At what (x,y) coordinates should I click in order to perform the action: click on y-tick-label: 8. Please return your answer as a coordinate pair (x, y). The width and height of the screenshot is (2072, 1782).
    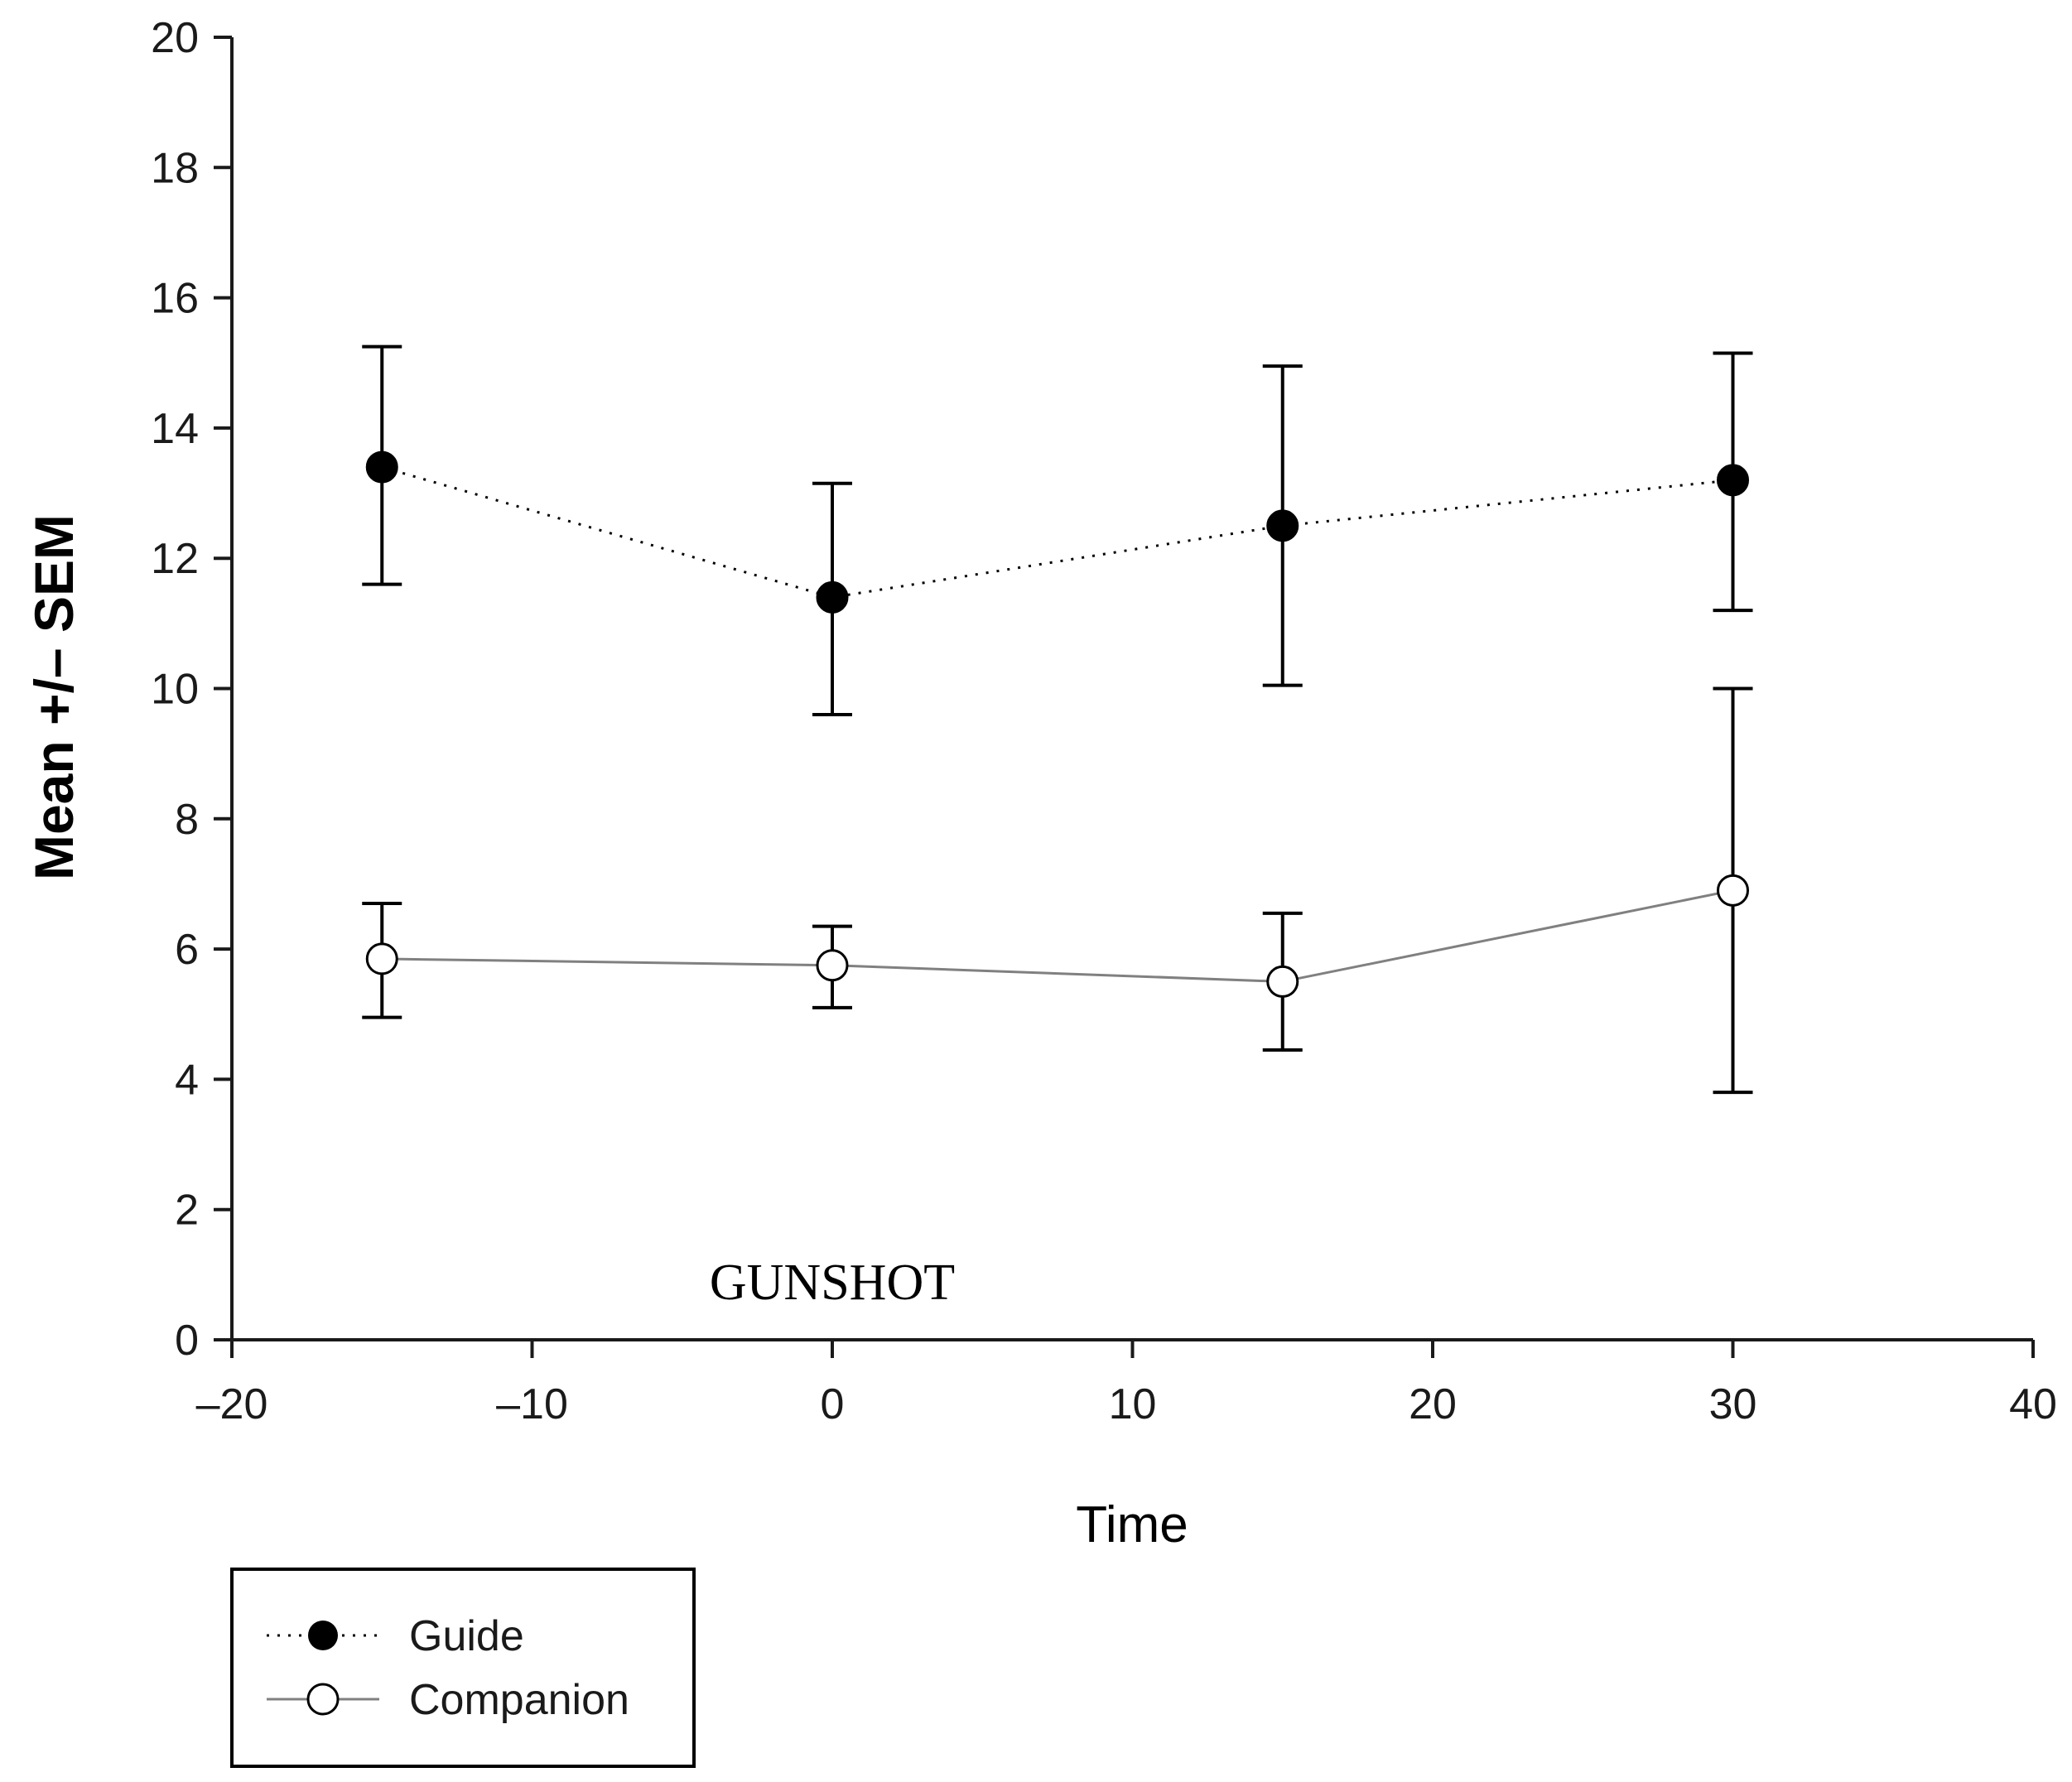
    Looking at the image, I should click on (187, 820).